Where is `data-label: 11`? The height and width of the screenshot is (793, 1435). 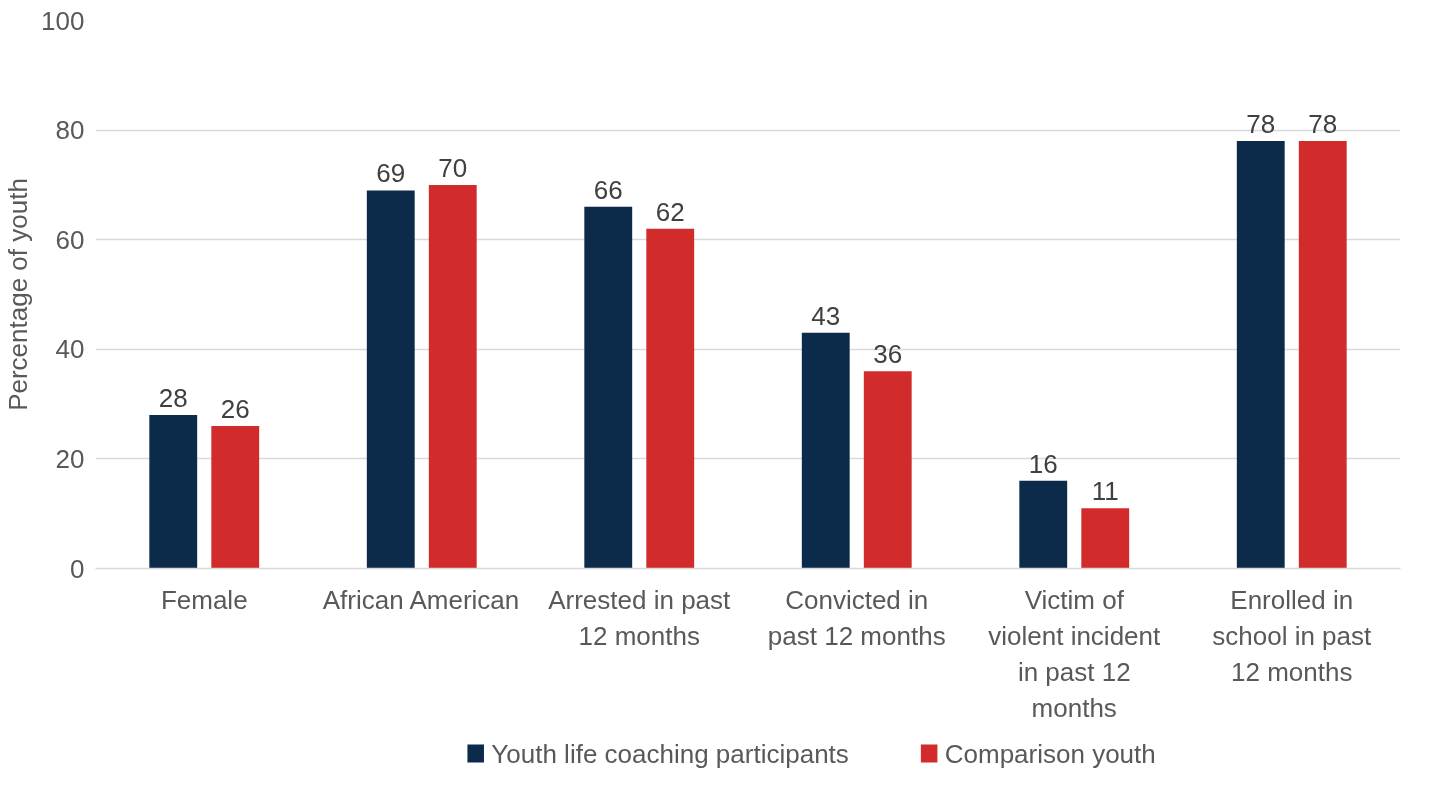
data-label: 11 is located at coordinates (1105, 491).